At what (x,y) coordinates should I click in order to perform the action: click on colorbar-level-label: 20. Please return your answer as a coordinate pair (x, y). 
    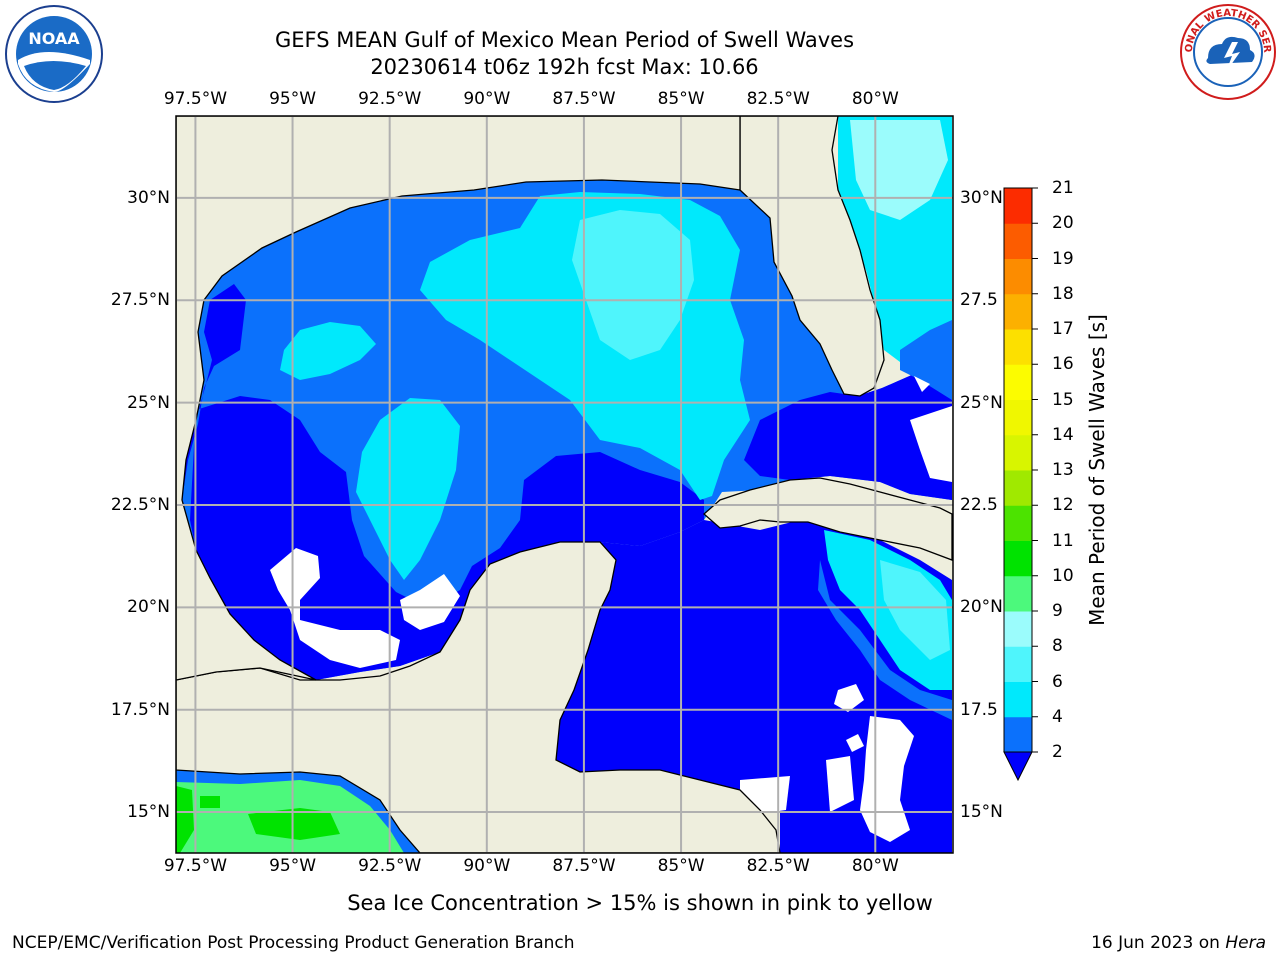
    Looking at the image, I should click on (1063, 223).